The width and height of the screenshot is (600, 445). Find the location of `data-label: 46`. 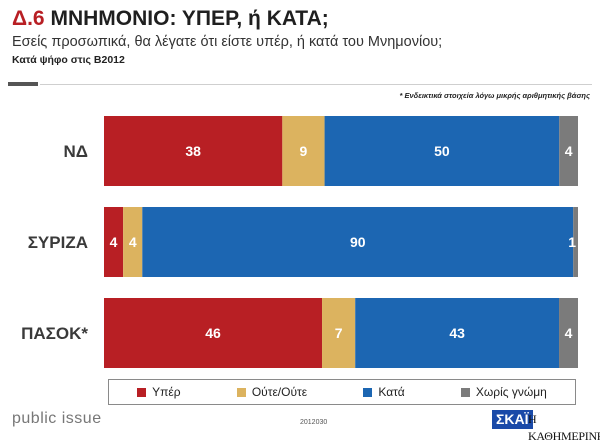

data-label: 46 is located at coordinates (213, 333).